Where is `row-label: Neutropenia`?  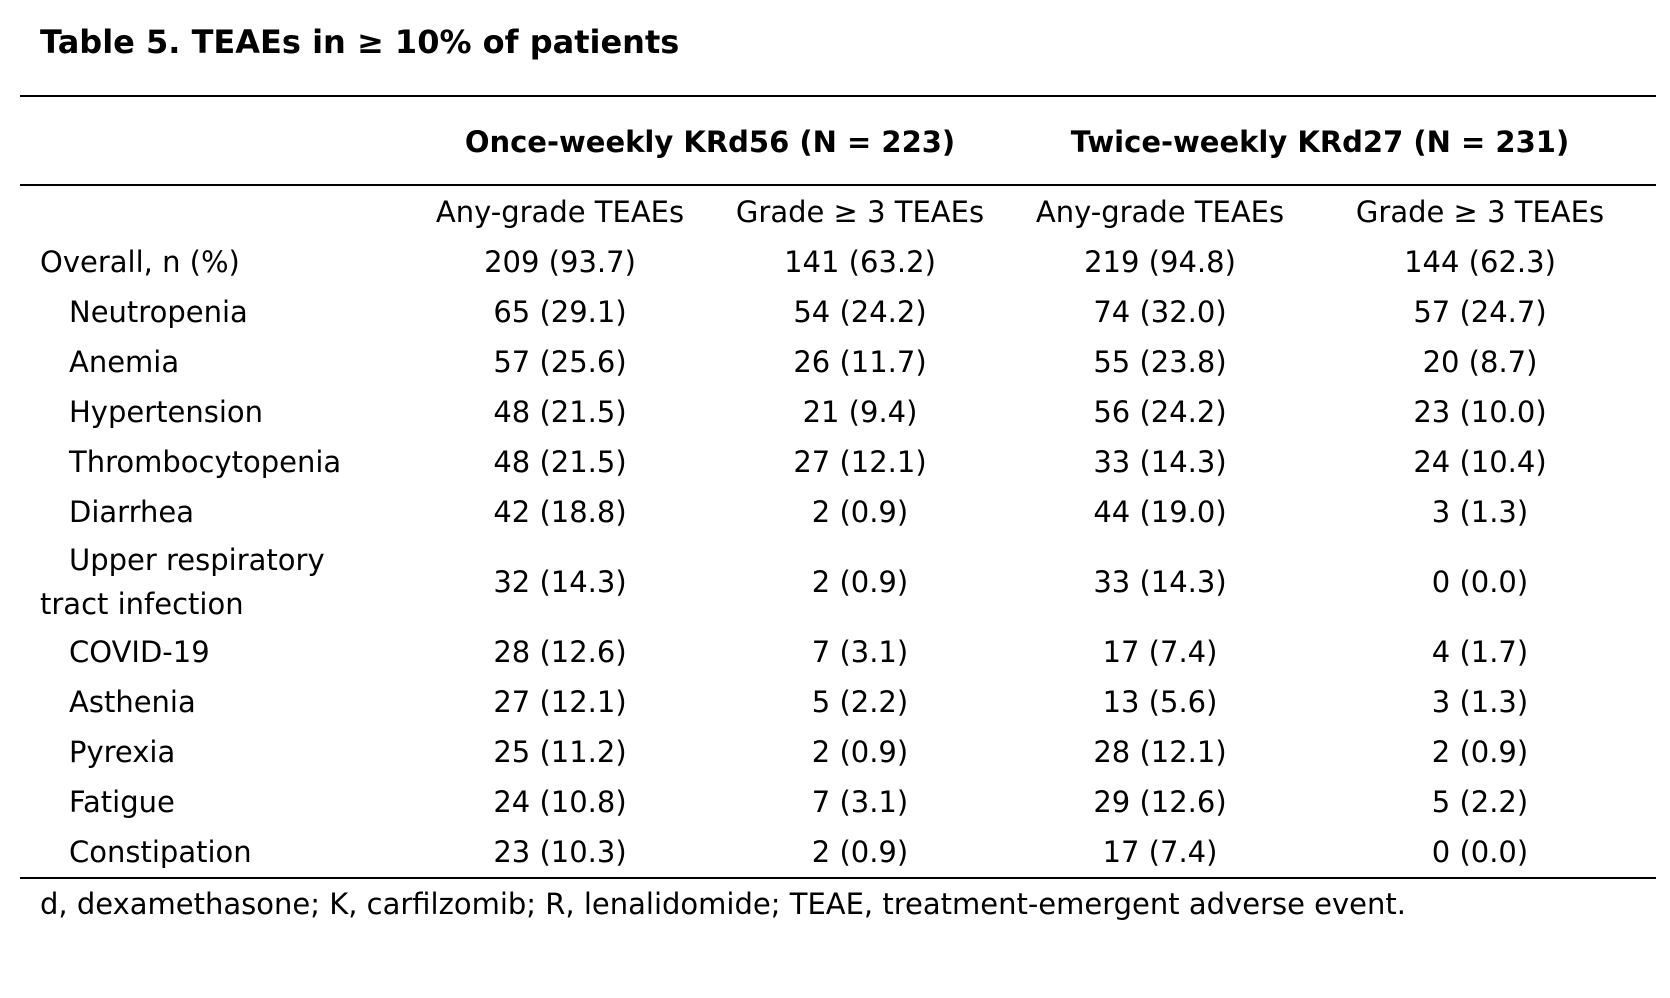
row-label: Neutropenia is located at coordinates (158, 312).